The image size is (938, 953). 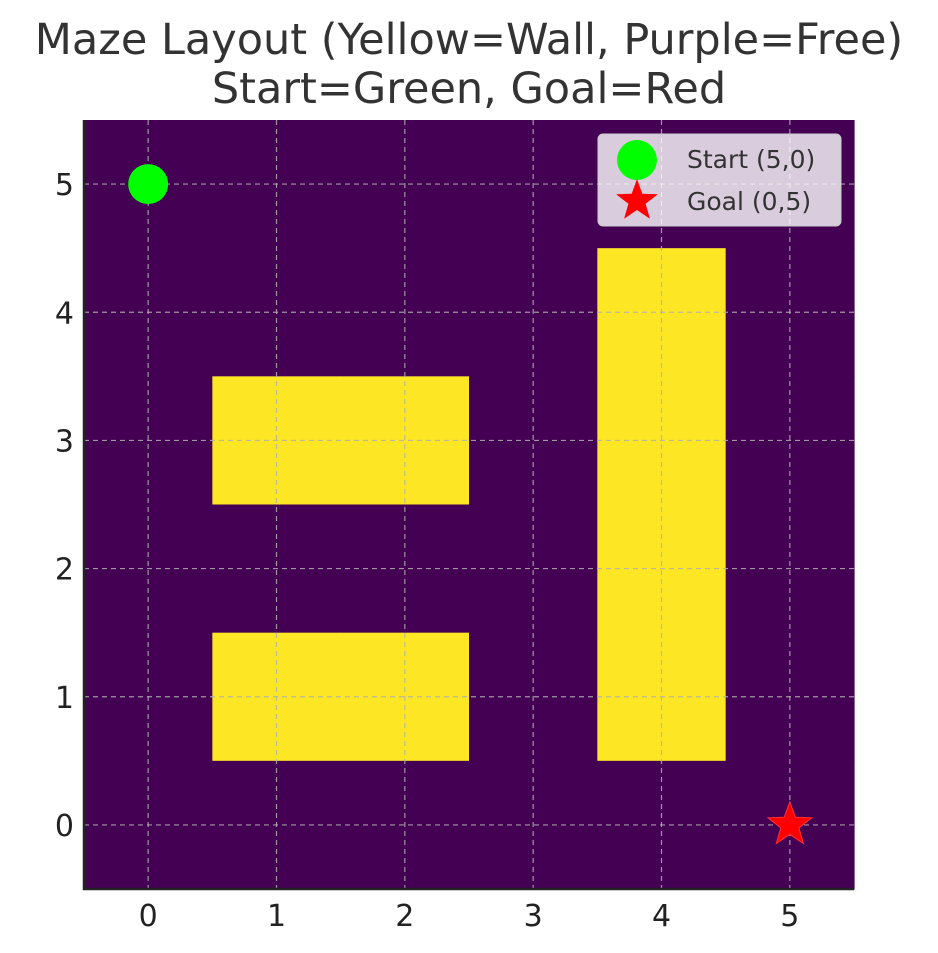 I want to click on legend: Start (5,0) Goal (0,5), so click(x=719, y=180).